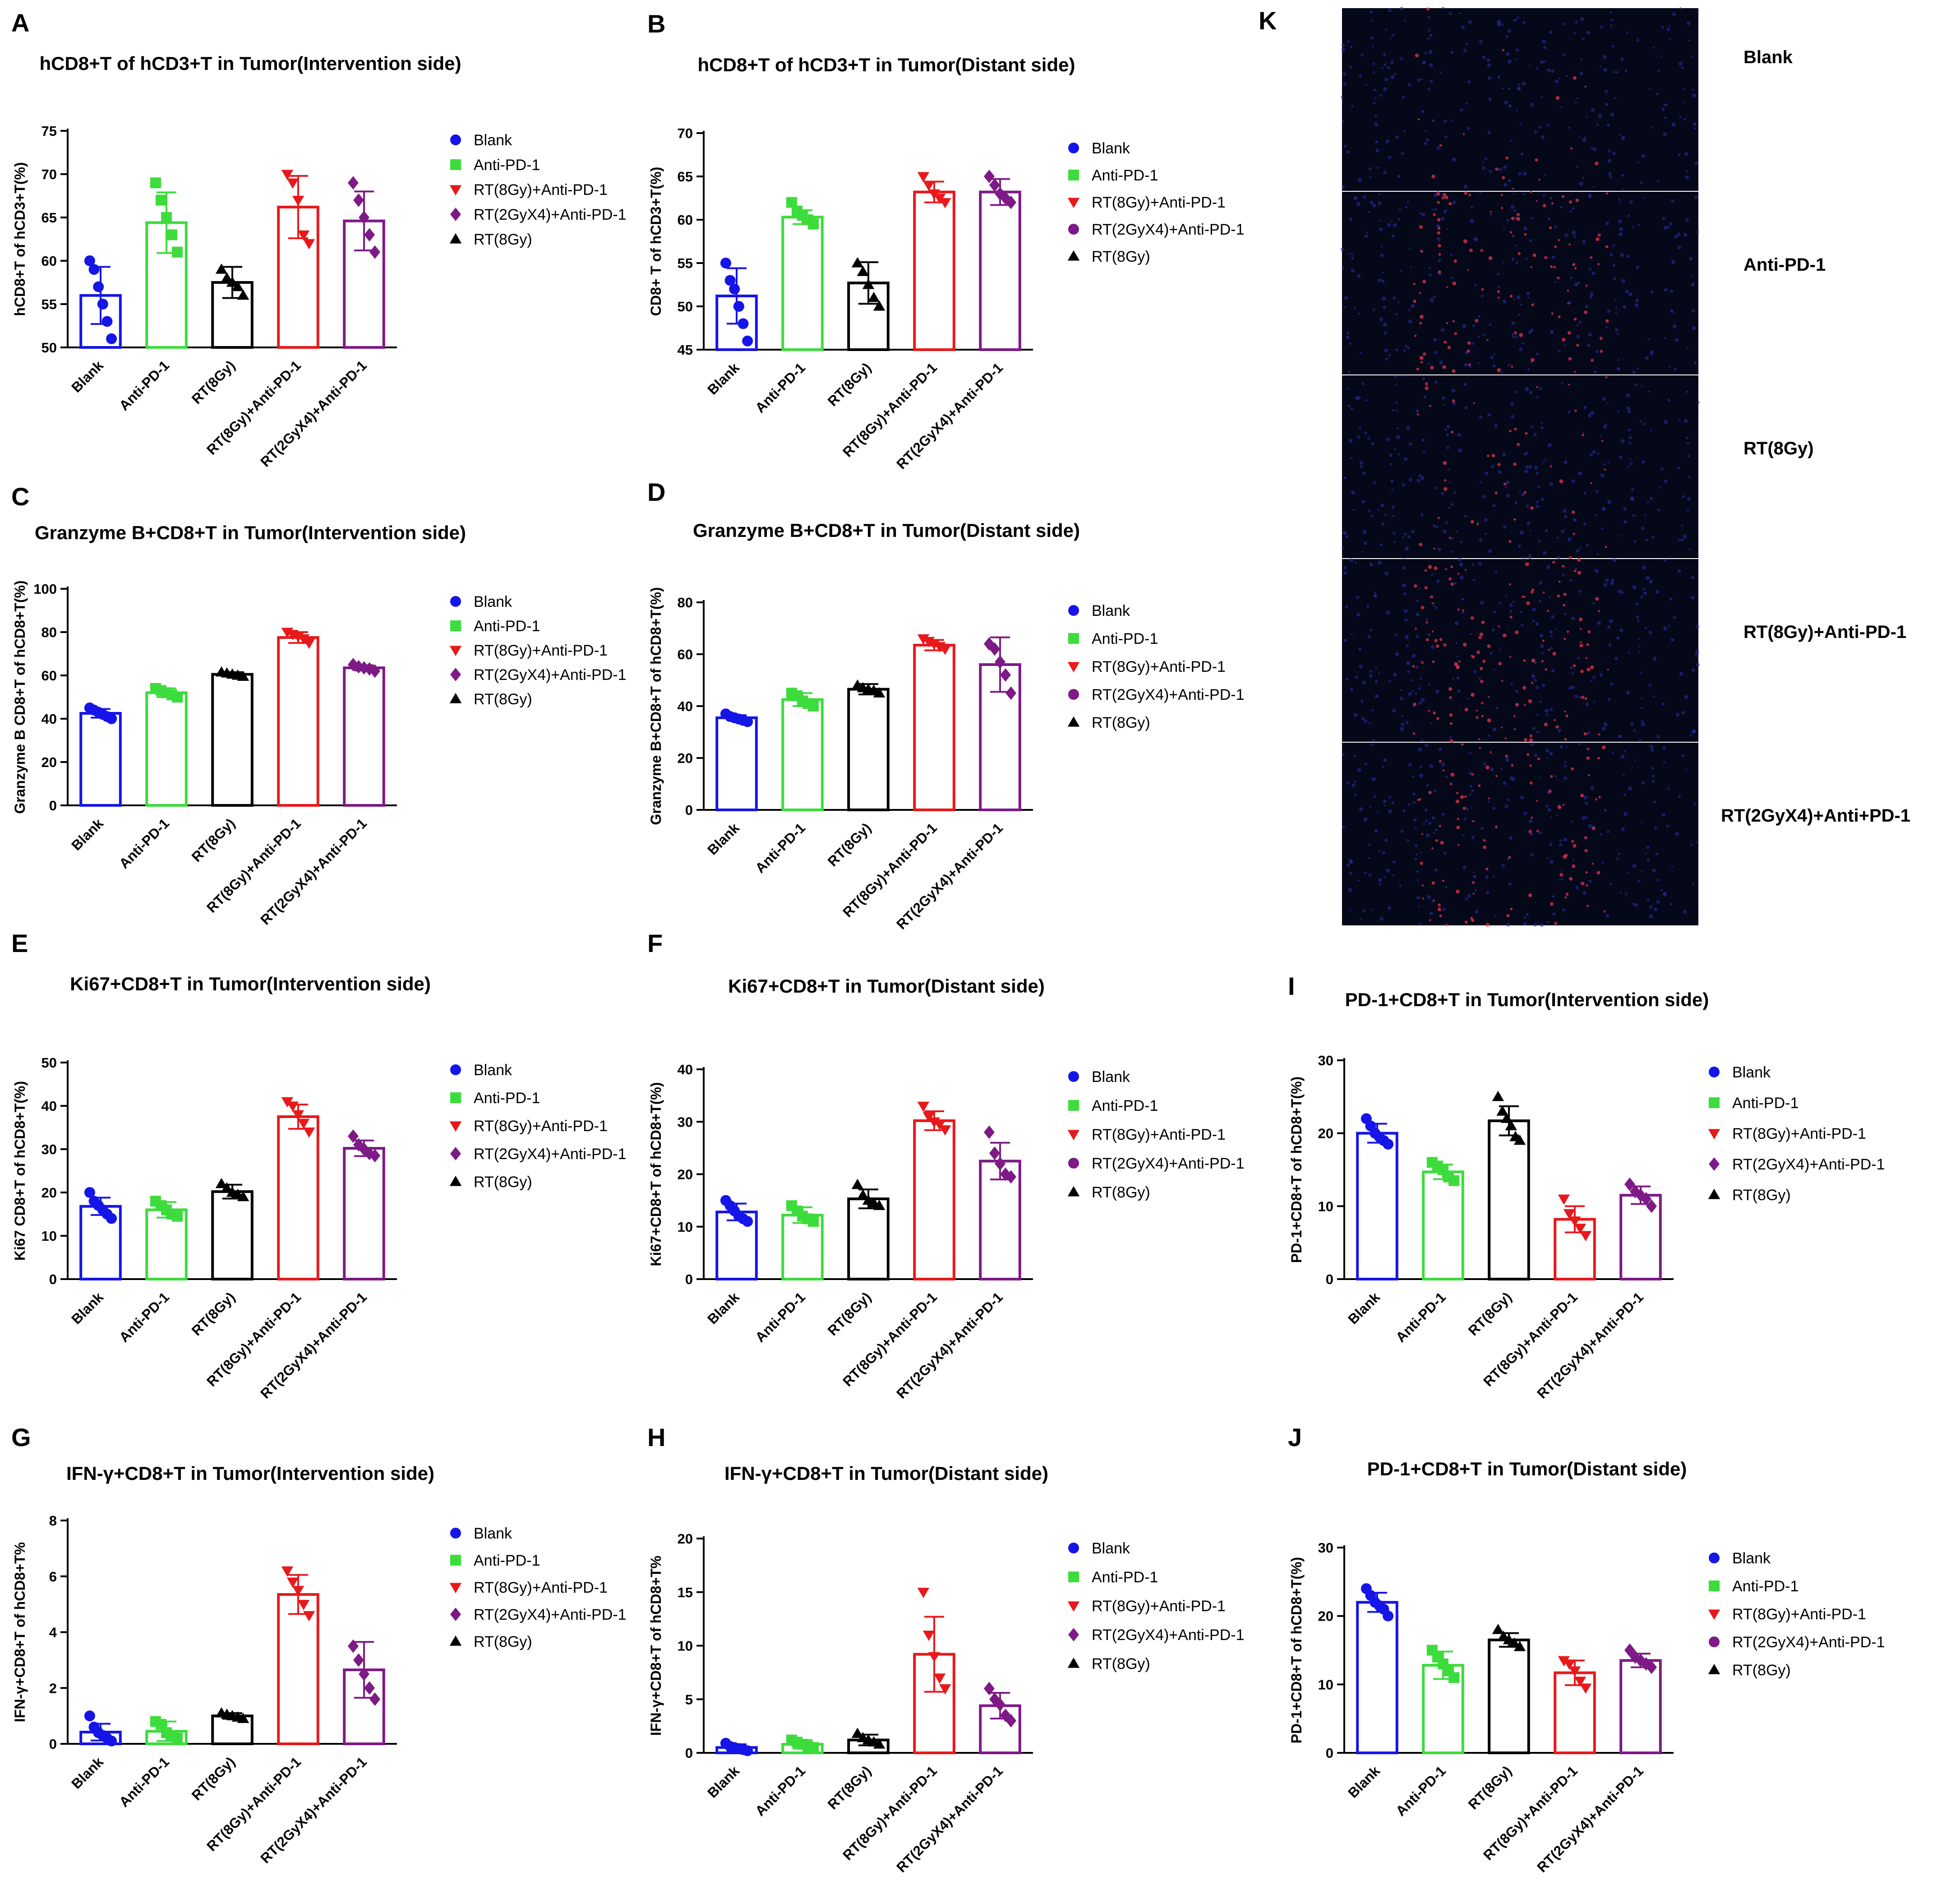 This screenshot has width=1937, height=1904. Describe the element at coordinates (1125, 1577) in the screenshot. I see `legend-label: Anti-PD-1` at that location.